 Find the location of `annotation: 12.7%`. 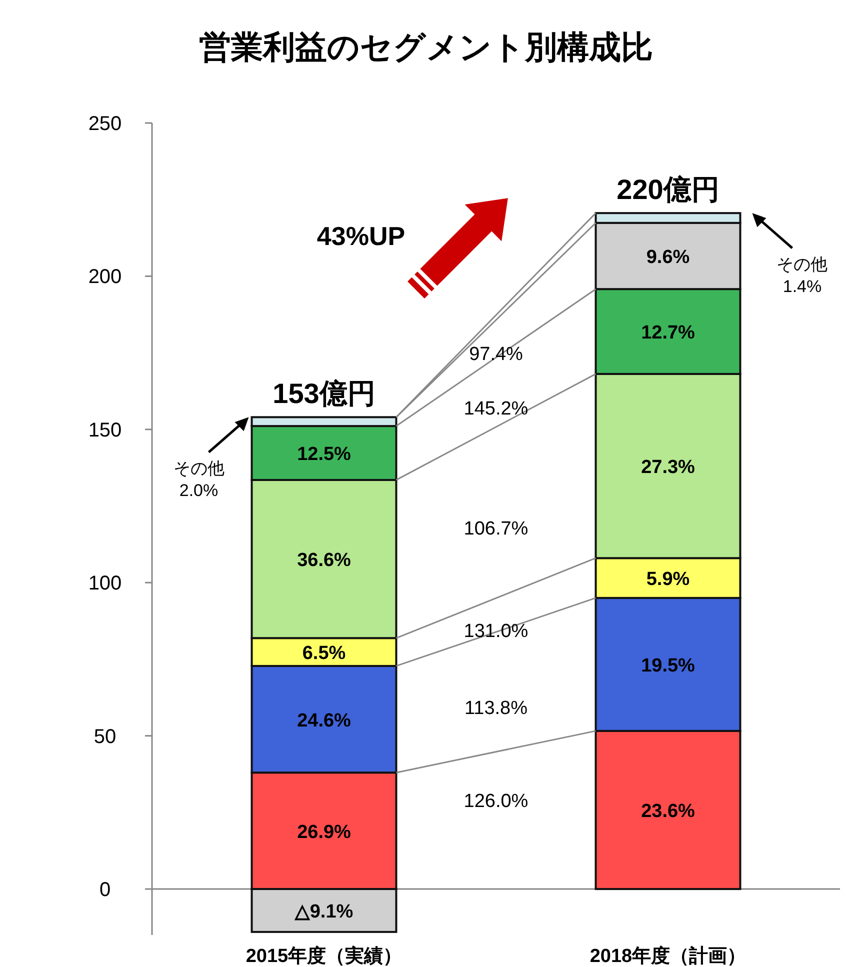

annotation: 12.7% is located at coordinates (668, 333).